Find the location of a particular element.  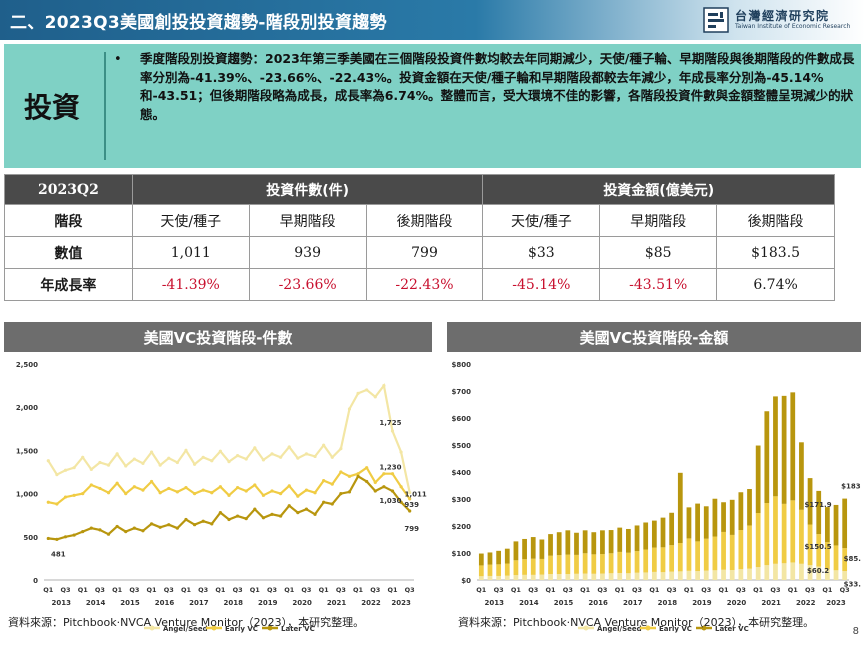

data-label: $183.5 is located at coordinates (851, 486).